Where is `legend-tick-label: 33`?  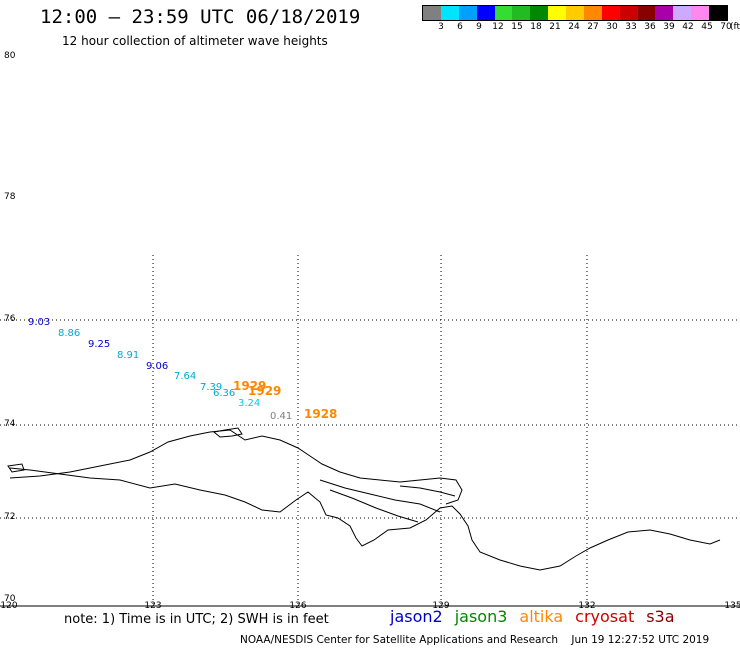 legend-tick-label: 33 is located at coordinates (631, 27).